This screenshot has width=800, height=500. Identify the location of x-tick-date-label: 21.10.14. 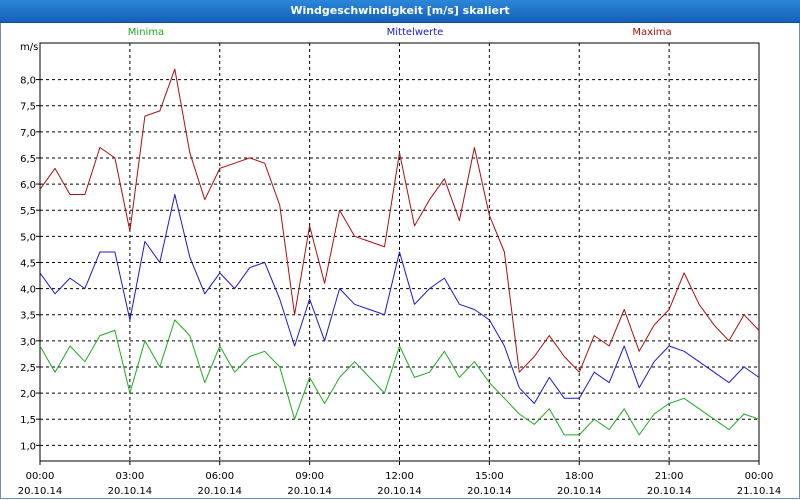
(759, 491).